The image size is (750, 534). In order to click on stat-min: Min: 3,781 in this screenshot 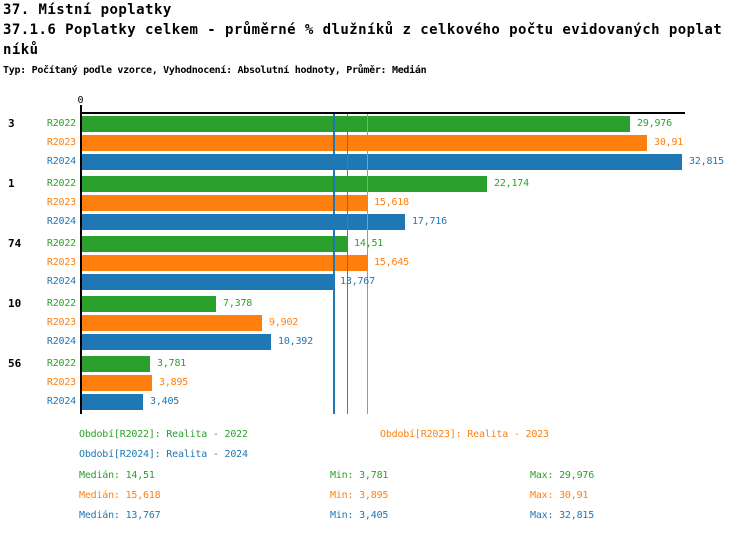, I will do `click(359, 475)`.